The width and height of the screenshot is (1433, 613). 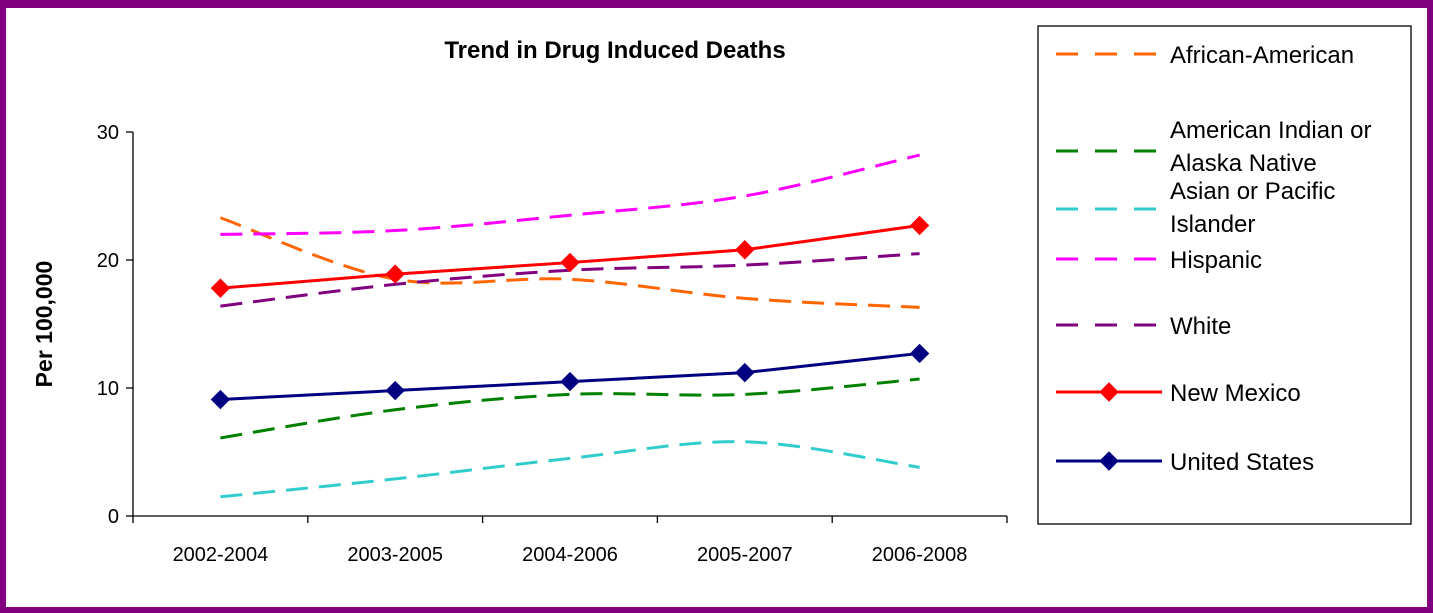 I want to click on series-asian-or-pacific-islander, so click(x=570, y=469).